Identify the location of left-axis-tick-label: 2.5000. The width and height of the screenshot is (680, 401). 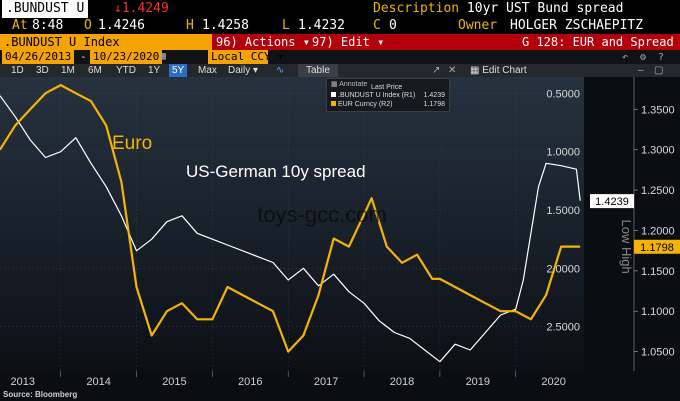
(563, 328).